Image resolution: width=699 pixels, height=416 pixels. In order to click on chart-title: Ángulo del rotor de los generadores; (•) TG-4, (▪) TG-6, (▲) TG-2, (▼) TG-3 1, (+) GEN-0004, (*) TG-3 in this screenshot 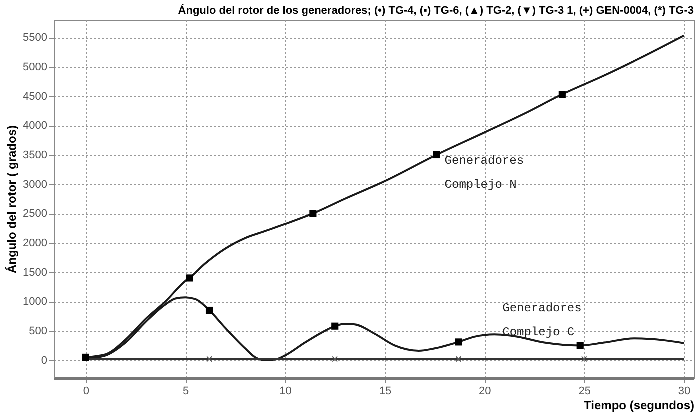, I will do `click(436, 10)`.